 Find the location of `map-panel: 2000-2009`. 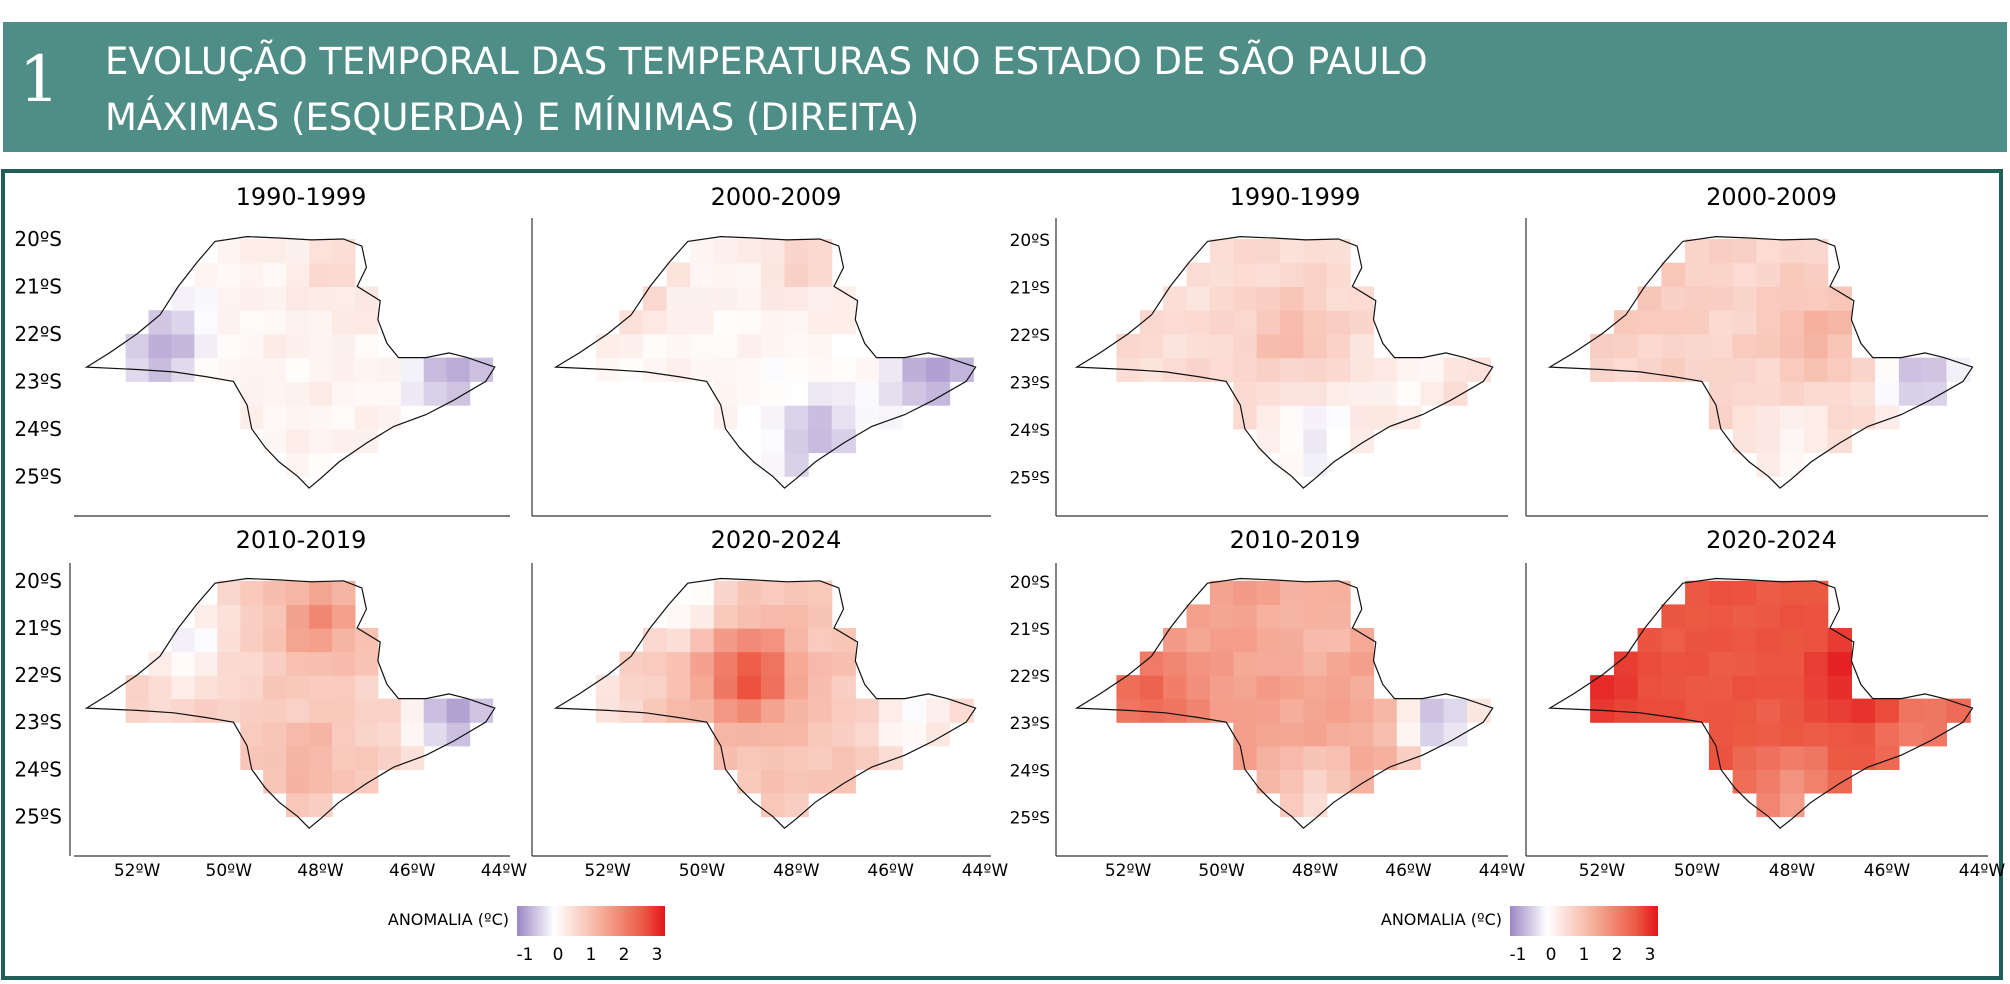

map-panel: 2000-2009 is located at coordinates (761, 350).